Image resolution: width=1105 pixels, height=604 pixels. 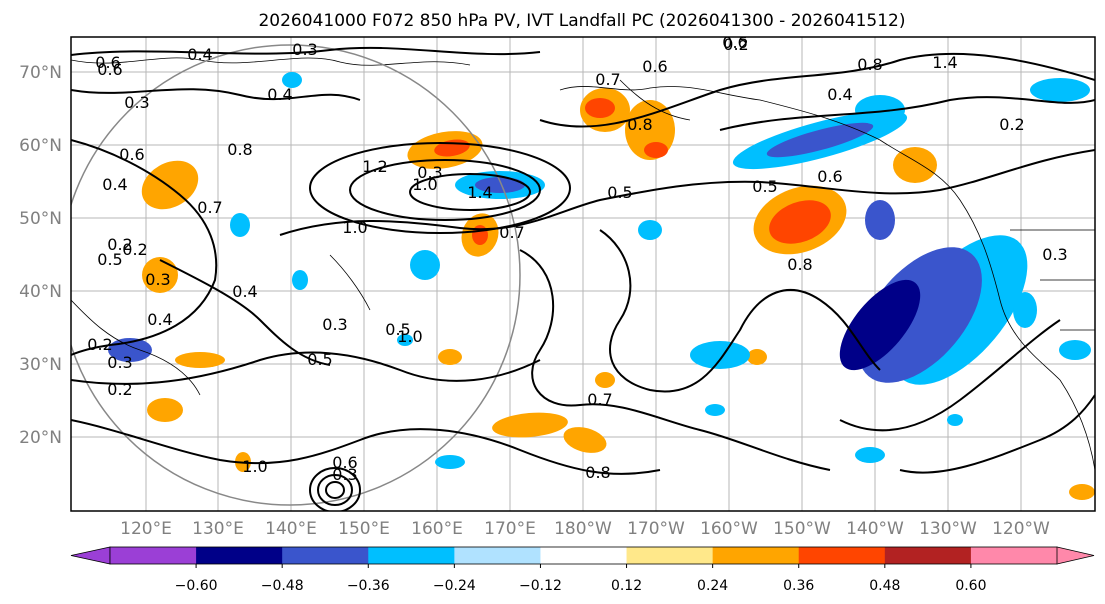 What do you see at coordinates (40, 365) in the screenshot?
I see `lat-tick-label: 30°N` at bounding box center [40, 365].